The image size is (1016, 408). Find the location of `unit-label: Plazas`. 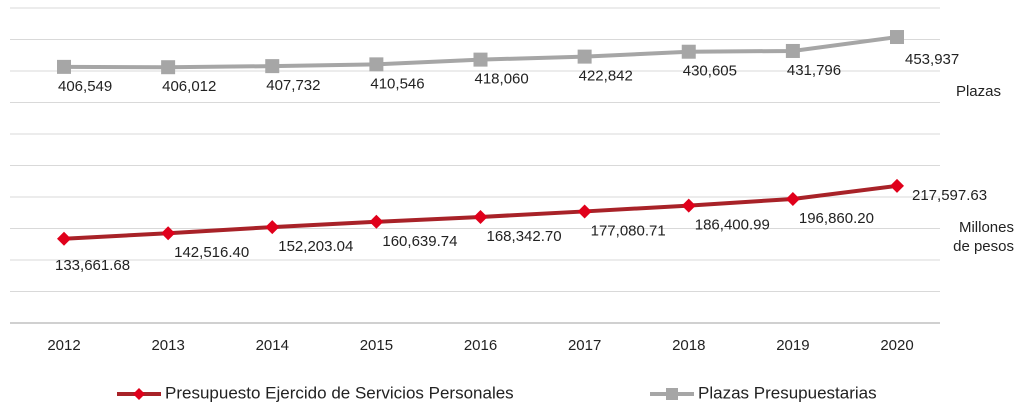

unit-label: Plazas is located at coordinates (978, 91).